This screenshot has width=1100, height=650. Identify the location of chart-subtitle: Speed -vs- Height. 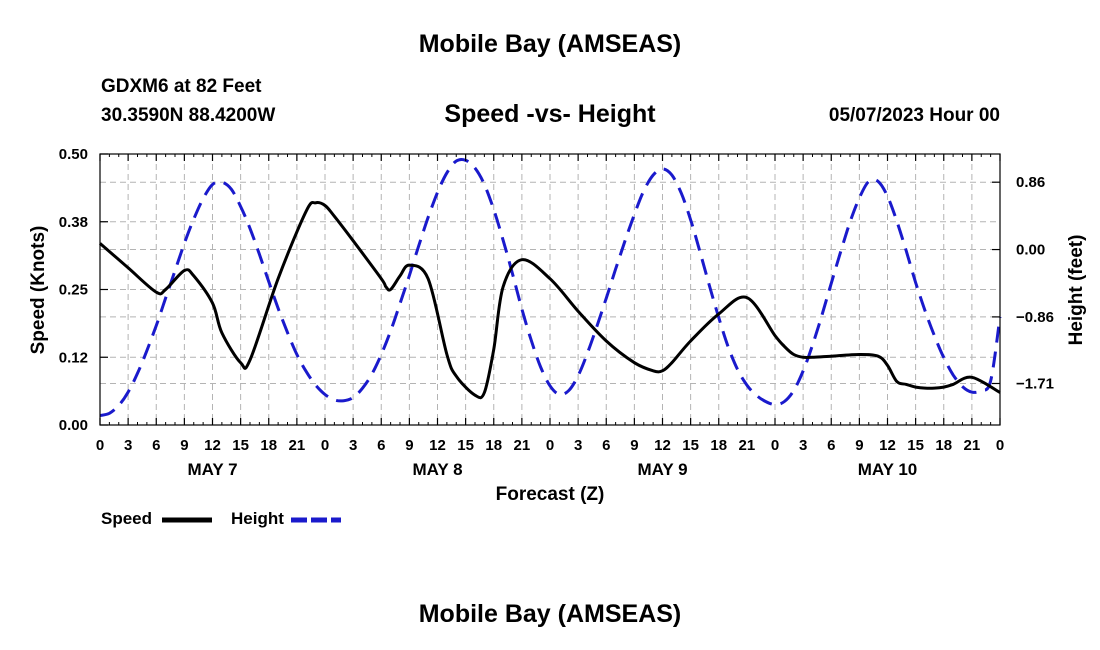
(550, 114).